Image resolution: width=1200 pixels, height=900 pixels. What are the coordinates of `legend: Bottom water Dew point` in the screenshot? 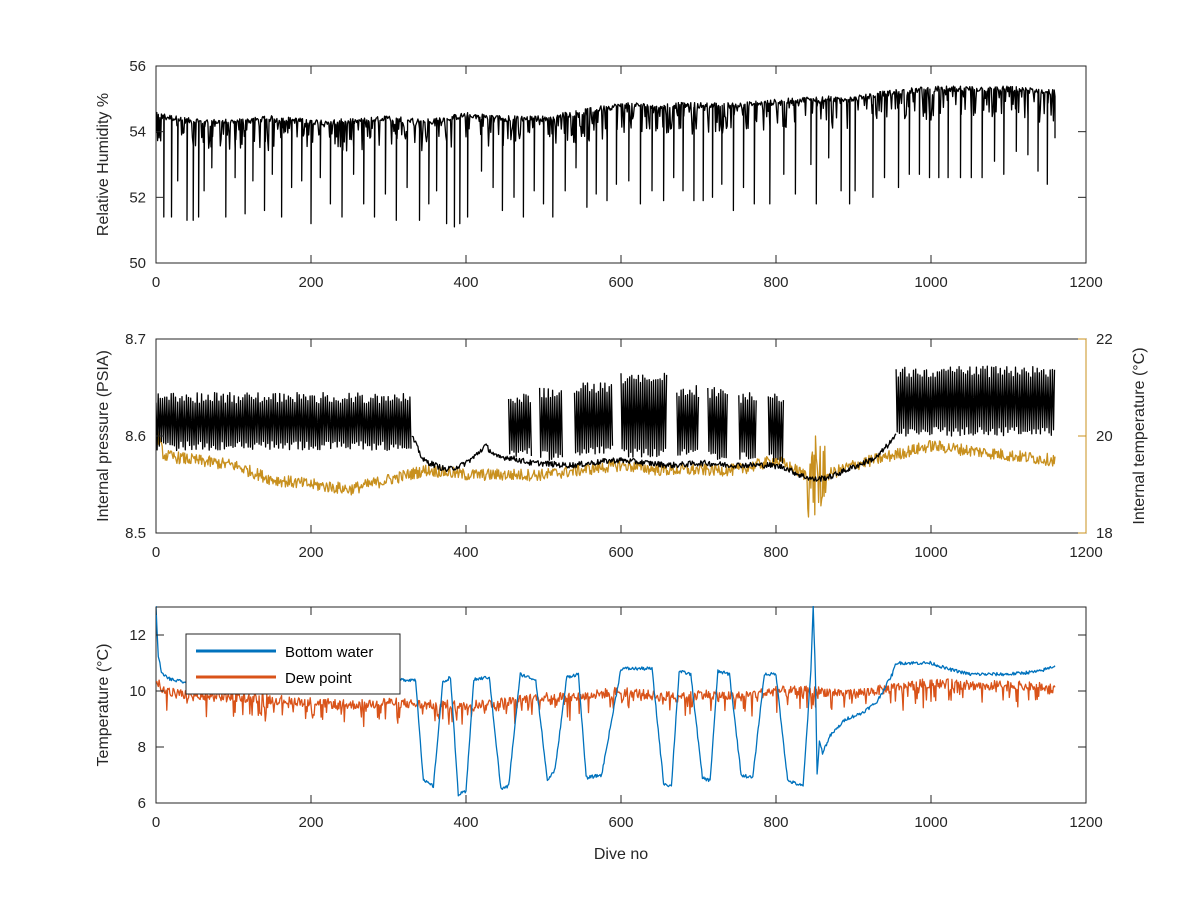 It's located at (293, 664).